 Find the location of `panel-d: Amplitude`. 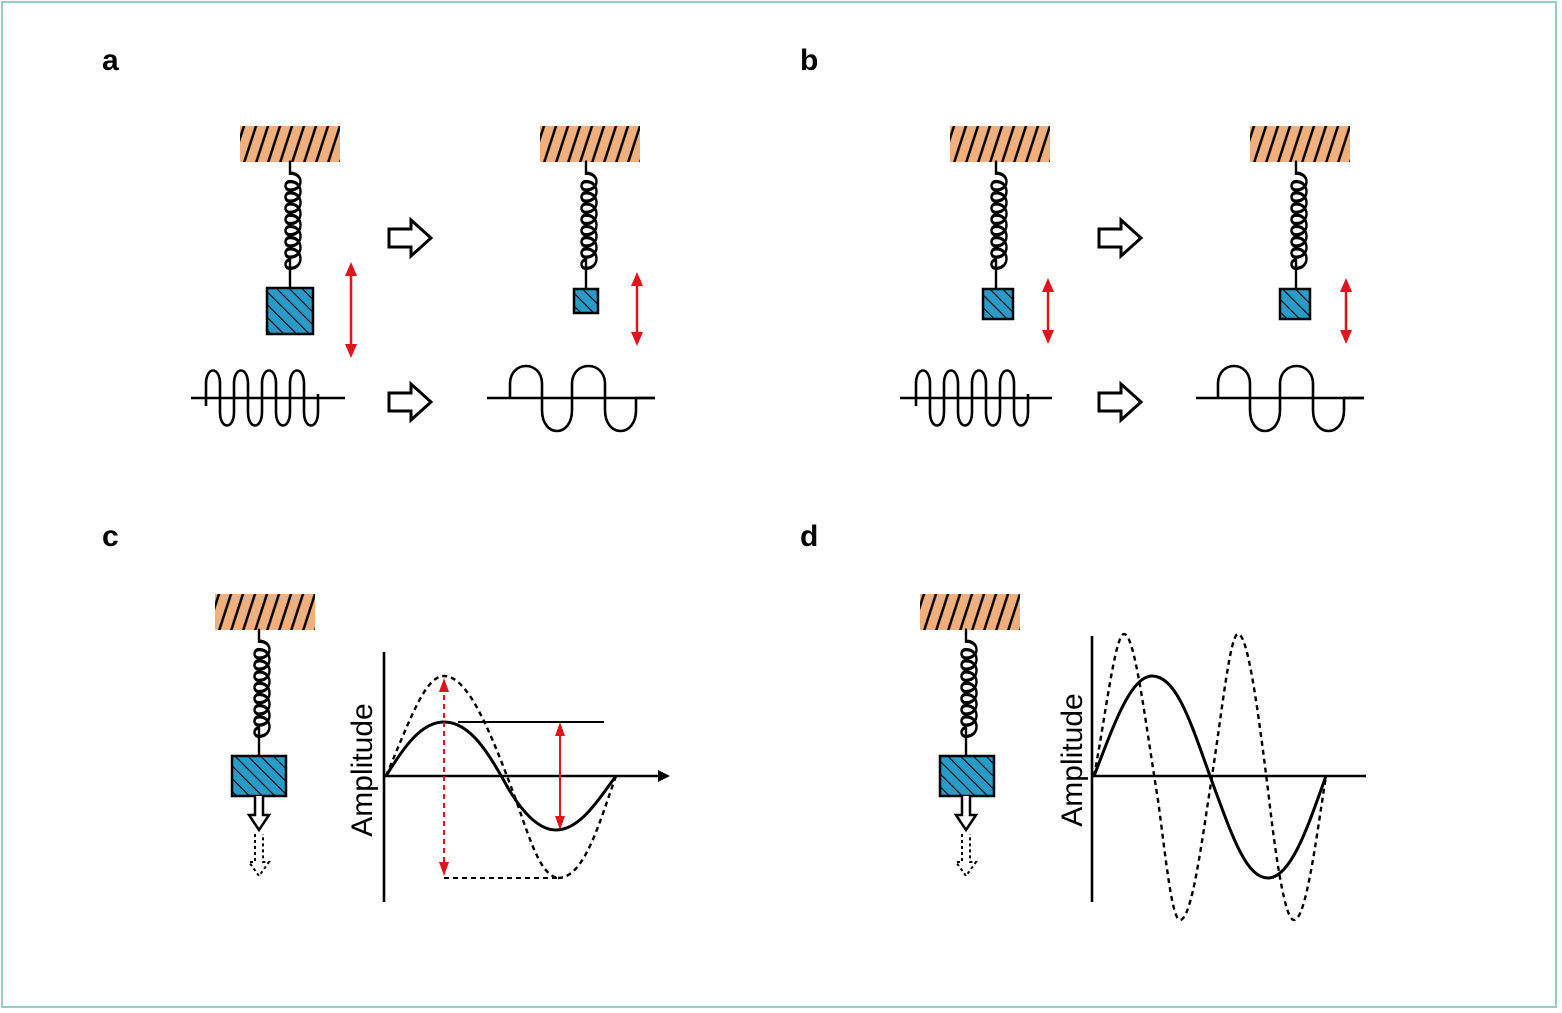

panel-d: Amplitude is located at coordinates (1143, 758).